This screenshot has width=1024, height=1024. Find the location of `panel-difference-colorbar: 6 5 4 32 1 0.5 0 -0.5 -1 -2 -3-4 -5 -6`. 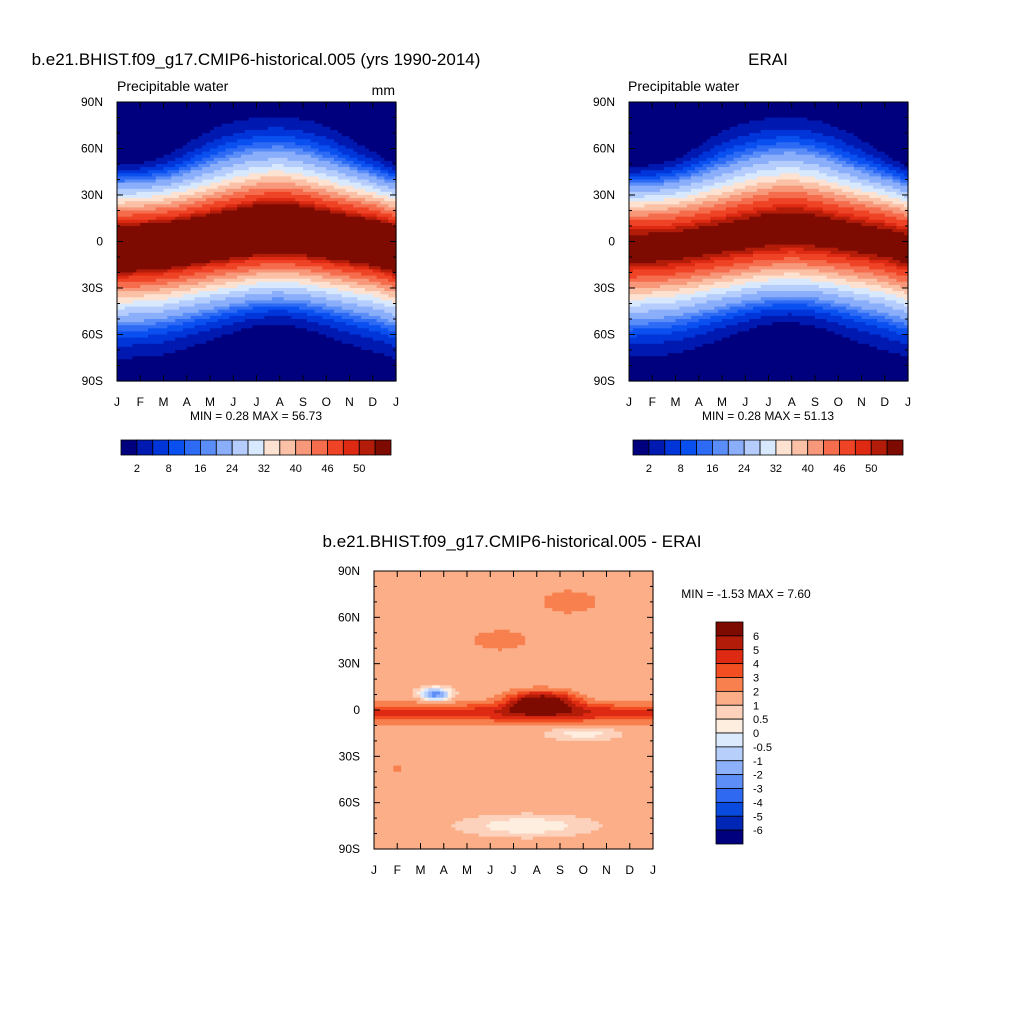

panel-difference-colorbar: 6 5 4 32 1 0.5 0 -0.5 -1 -2 -3-4 -5 -6 is located at coordinates (743, 733).